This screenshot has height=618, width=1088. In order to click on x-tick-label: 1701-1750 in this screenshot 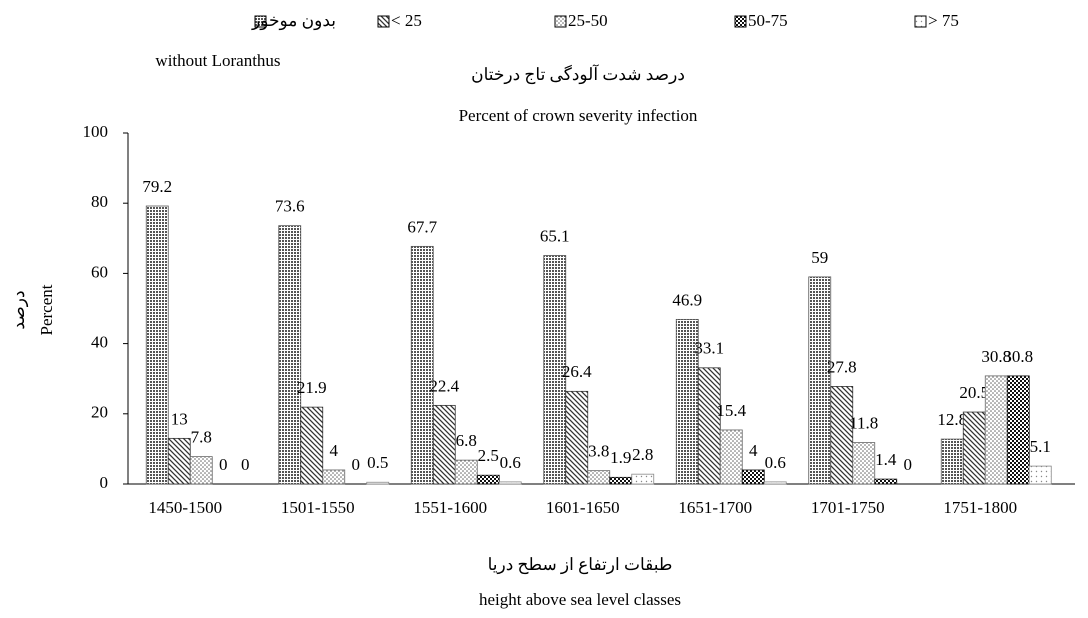, I will do `click(848, 507)`.